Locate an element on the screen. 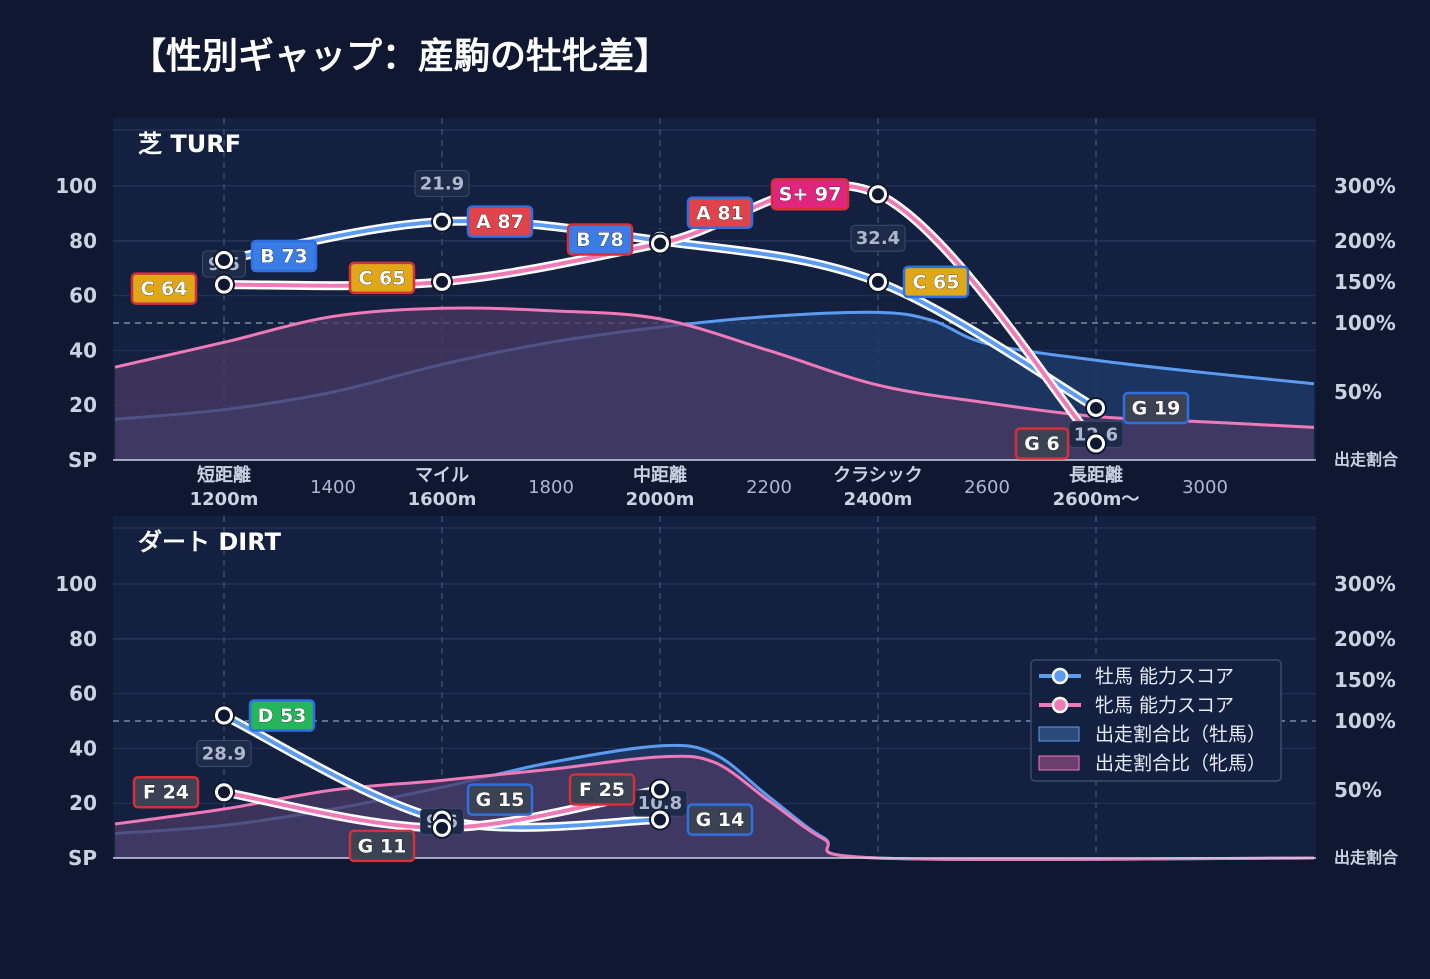 The height and width of the screenshot is (979, 1430). legend-box is located at coordinates (1156, 720).